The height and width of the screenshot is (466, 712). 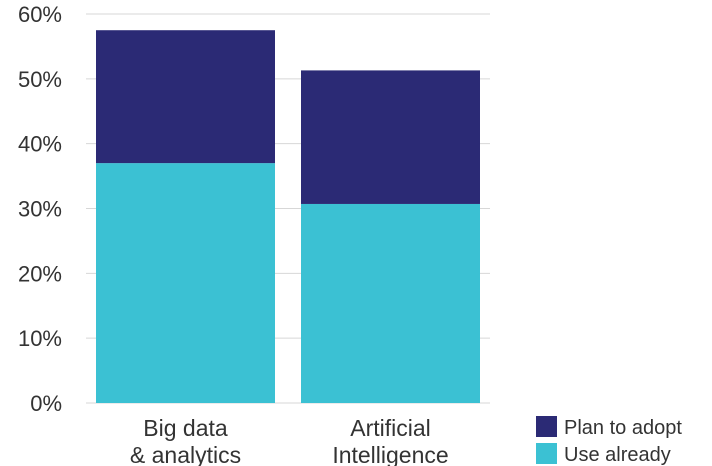 I want to click on legend-label: Use already, so click(x=617, y=455).